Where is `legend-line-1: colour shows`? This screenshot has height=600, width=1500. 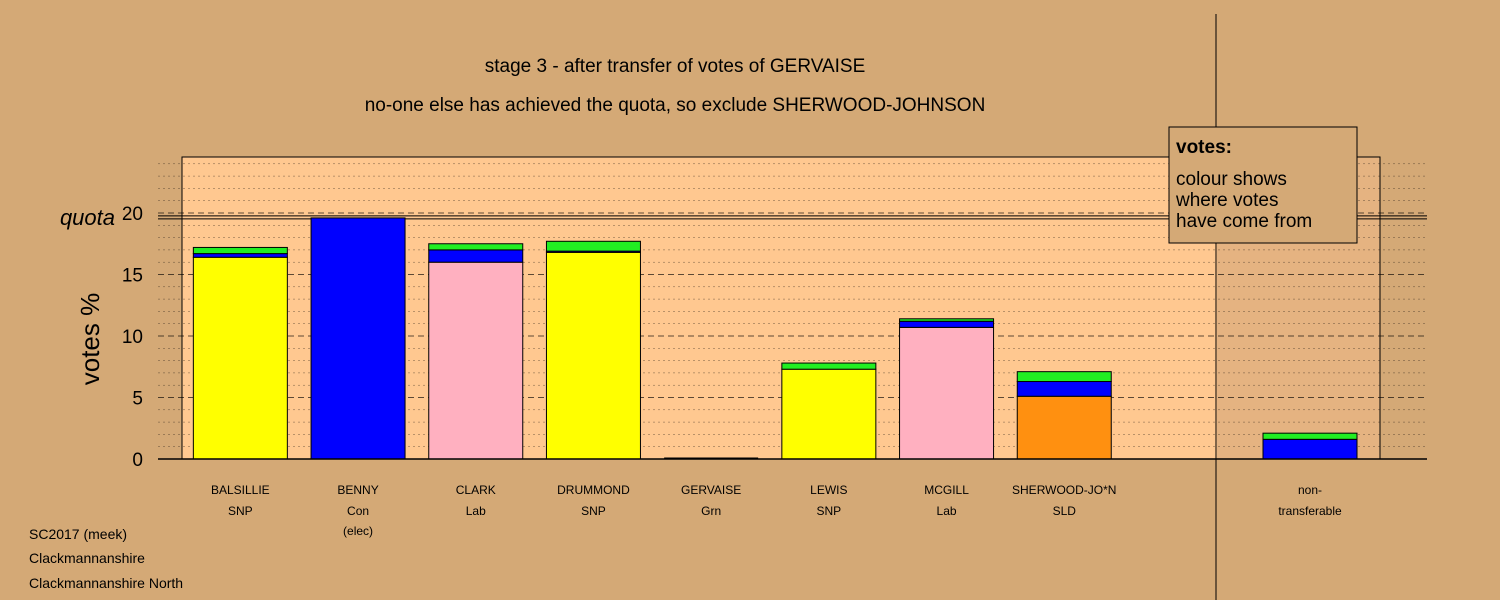 legend-line-1: colour shows is located at coordinates (1231, 179).